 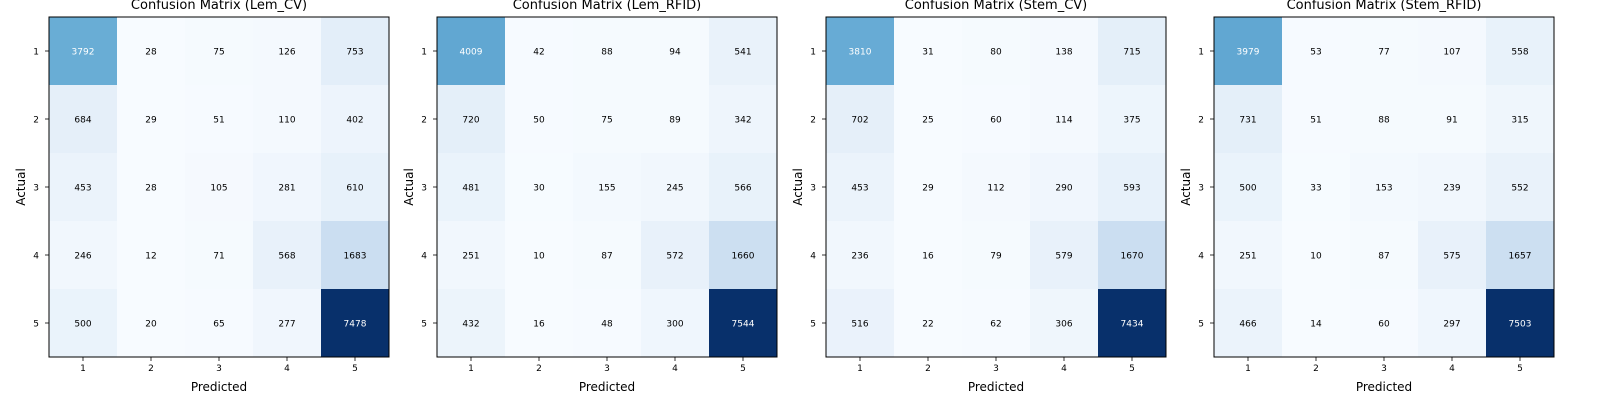 I want to click on cell-value-label: 568, so click(x=286, y=257).